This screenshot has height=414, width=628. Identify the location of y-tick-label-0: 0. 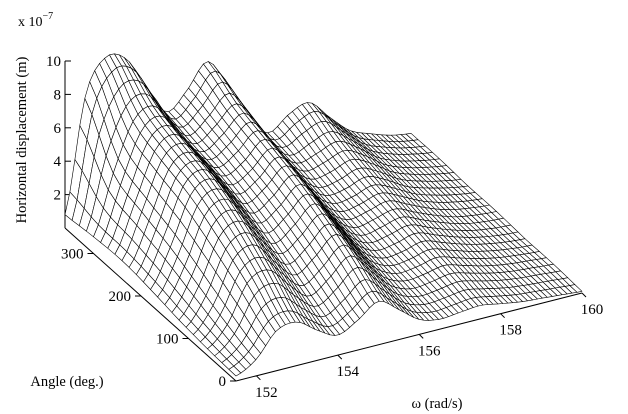
(223, 382).